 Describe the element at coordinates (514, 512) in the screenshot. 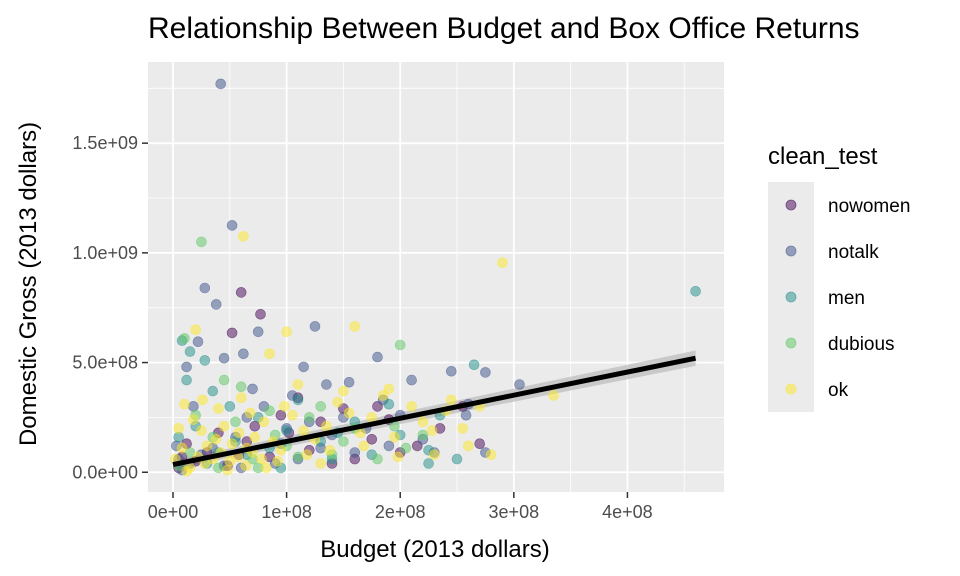

I see `x-tick-label: 3e+08` at that location.